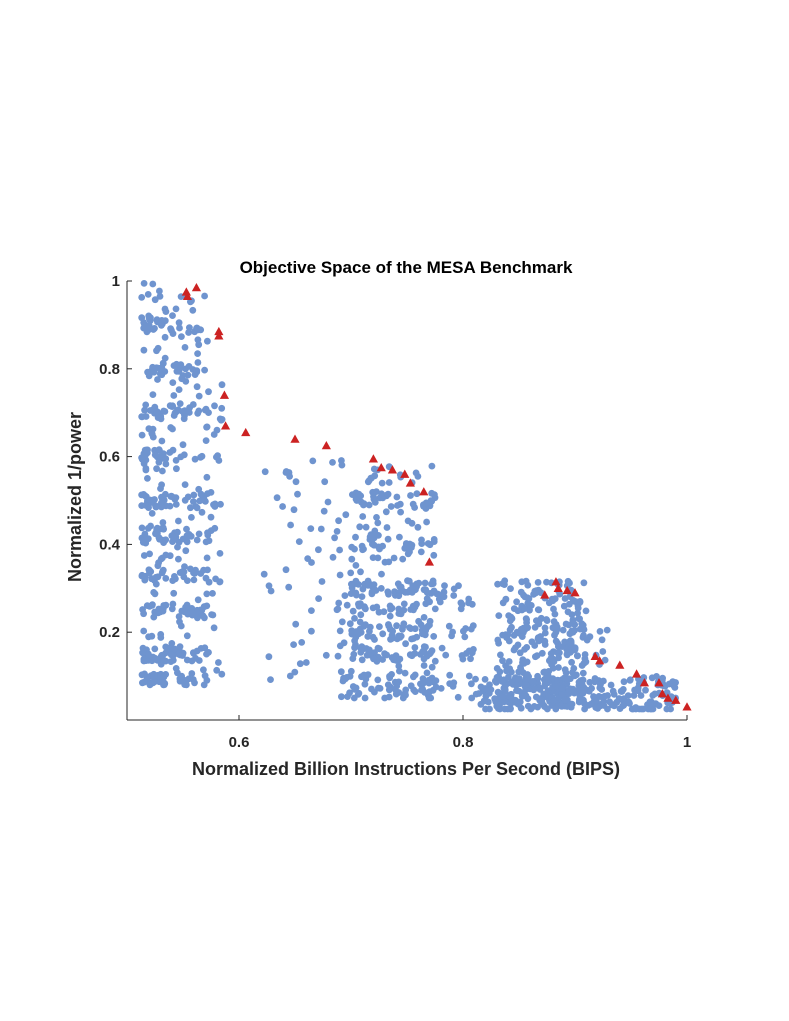 The width and height of the screenshot is (789, 1021). I want to click on y-tick-label: 0.2, so click(109, 632).